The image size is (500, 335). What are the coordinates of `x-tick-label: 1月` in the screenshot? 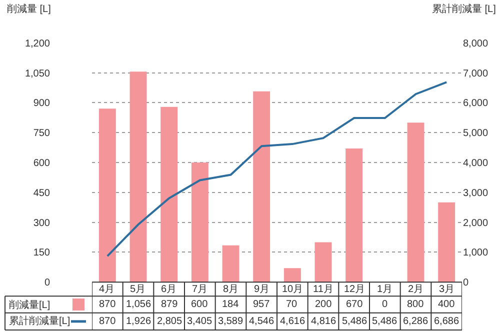 It's located at (385, 289).